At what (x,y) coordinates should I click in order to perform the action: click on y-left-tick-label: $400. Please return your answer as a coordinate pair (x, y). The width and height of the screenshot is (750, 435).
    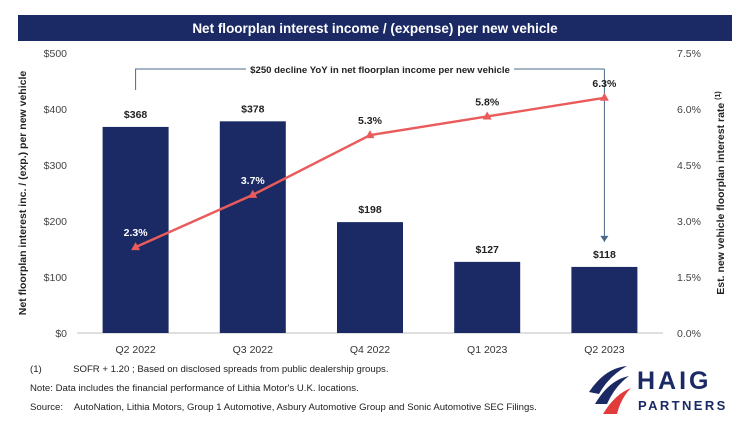
    Looking at the image, I should click on (56, 110).